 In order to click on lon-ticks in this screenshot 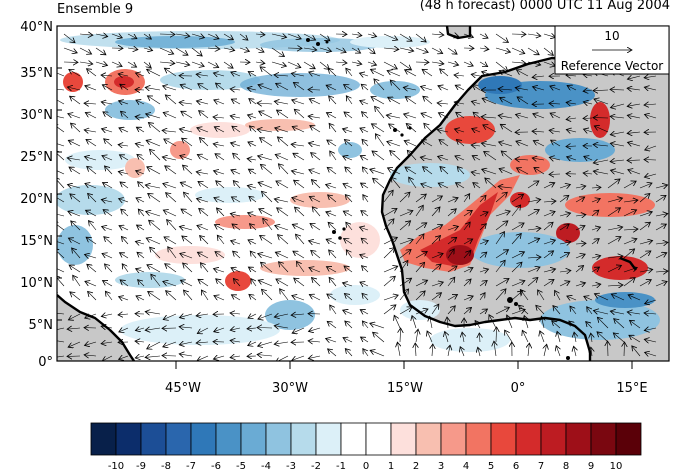, I will do `click(404, 365)`.